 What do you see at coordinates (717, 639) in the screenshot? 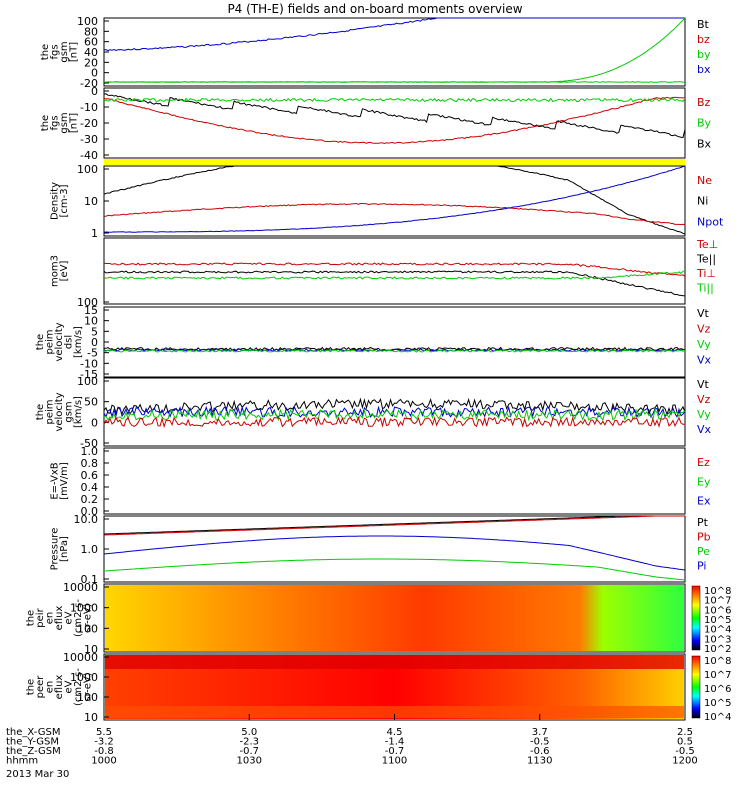
I see `spec-ion-cbar-label: 10^3` at bounding box center [717, 639].